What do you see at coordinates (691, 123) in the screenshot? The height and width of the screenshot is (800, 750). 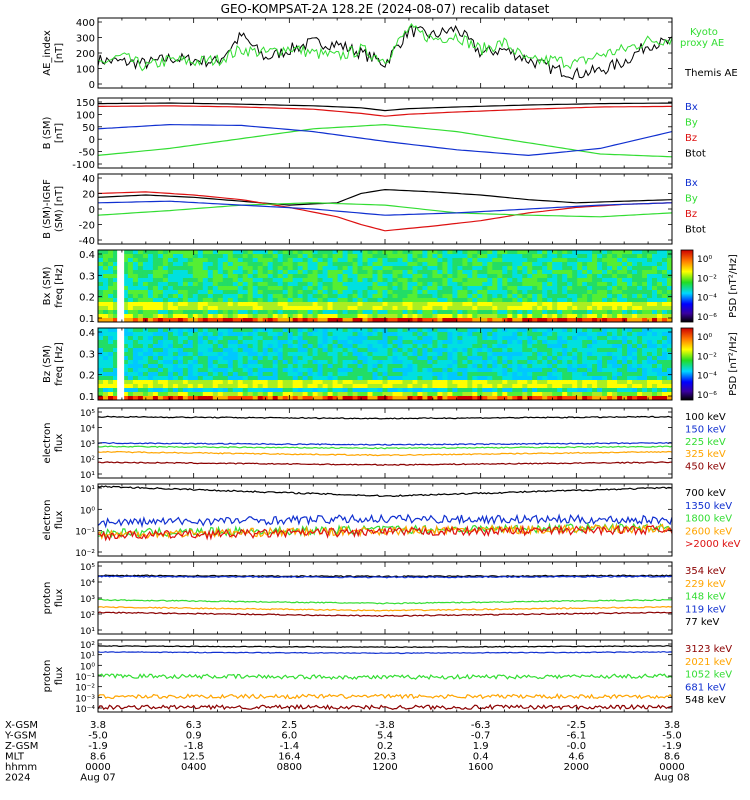 I see `legend-label: By` at bounding box center [691, 123].